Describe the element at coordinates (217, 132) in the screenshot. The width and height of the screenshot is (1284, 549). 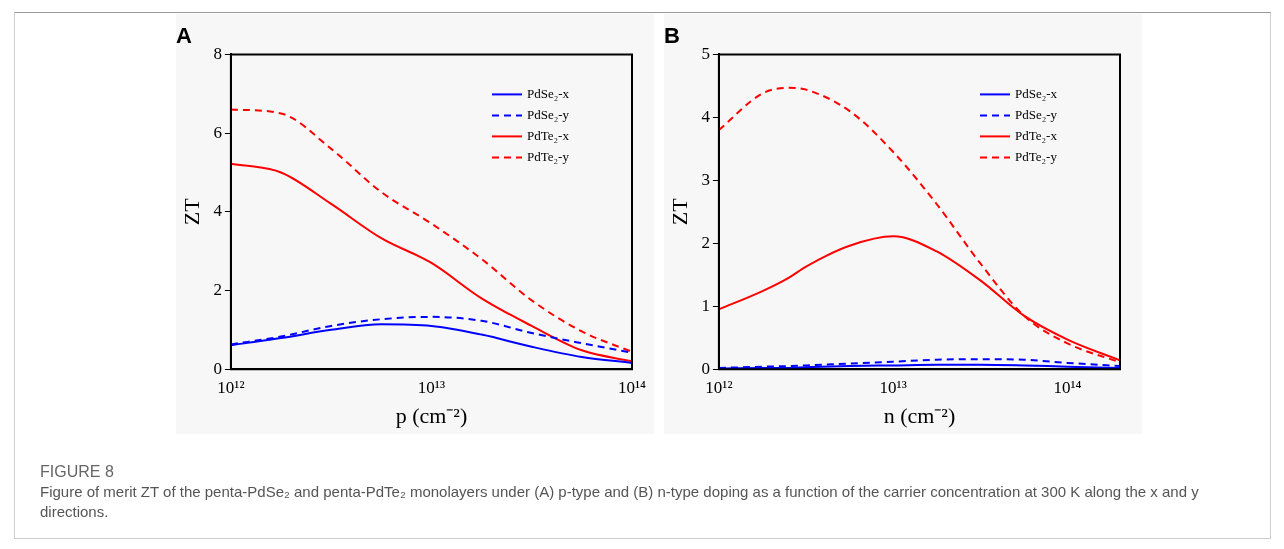
I see `y-tick-label: 6` at that location.